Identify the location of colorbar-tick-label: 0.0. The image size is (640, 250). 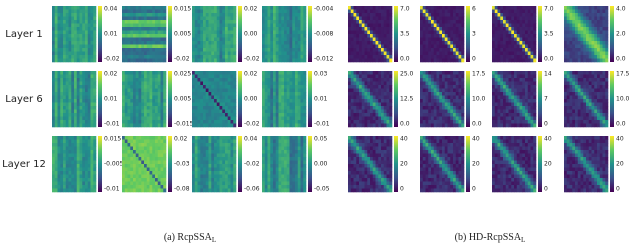
(405, 59).